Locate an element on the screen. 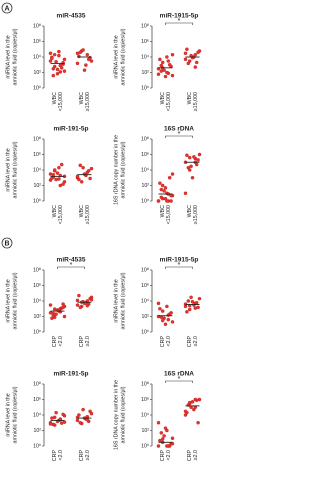 The width and height of the screenshot is (320, 500). x-tick-label: CRP is located at coordinates (190, 456).